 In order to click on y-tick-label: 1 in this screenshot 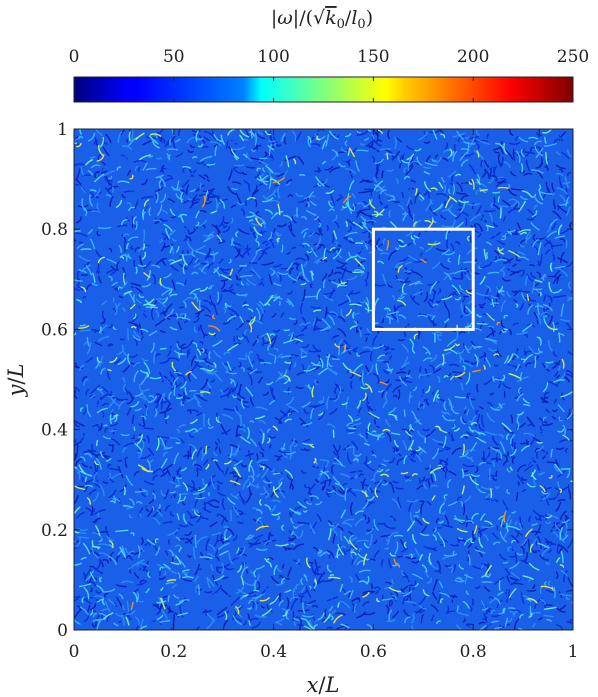, I will do `click(62, 130)`.